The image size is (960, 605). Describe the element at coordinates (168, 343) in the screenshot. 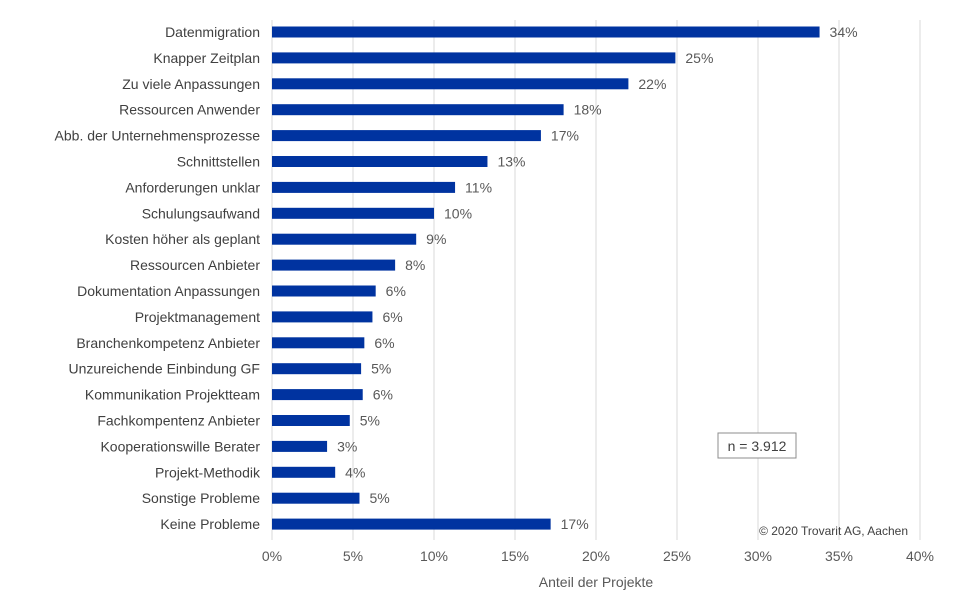

I see `category-label: Branchenkompetenz Anbieter` at that location.